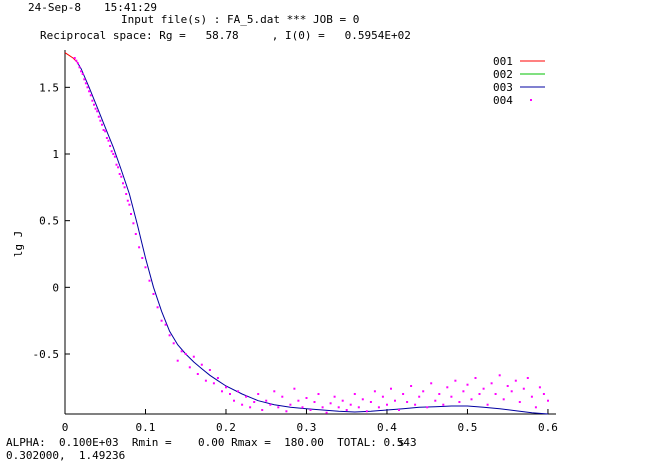 Image resolution: width=646 pixels, height=464 pixels. Describe the element at coordinates (54, 7) in the screenshot. I see `header-date: 24-Sep-8` at that location.